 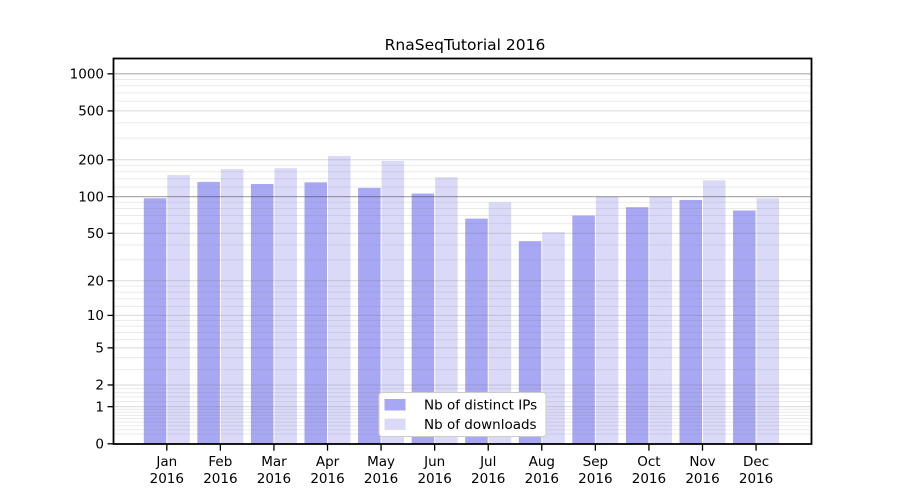 I want to click on x-tick-month-label: Apr, so click(x=328, y=462).